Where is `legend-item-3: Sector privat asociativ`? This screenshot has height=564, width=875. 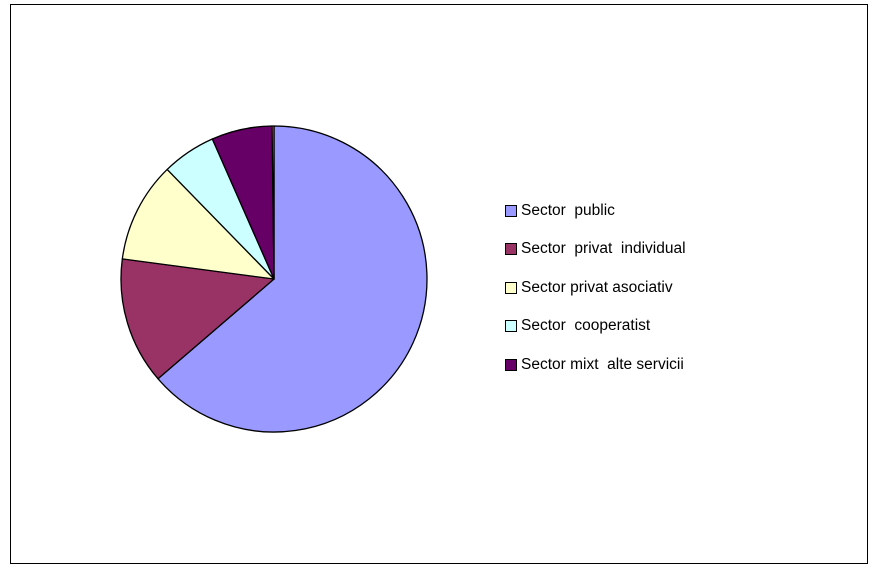
legend-item-3: Sector privat asociativ is located at coordinates (595, 287).